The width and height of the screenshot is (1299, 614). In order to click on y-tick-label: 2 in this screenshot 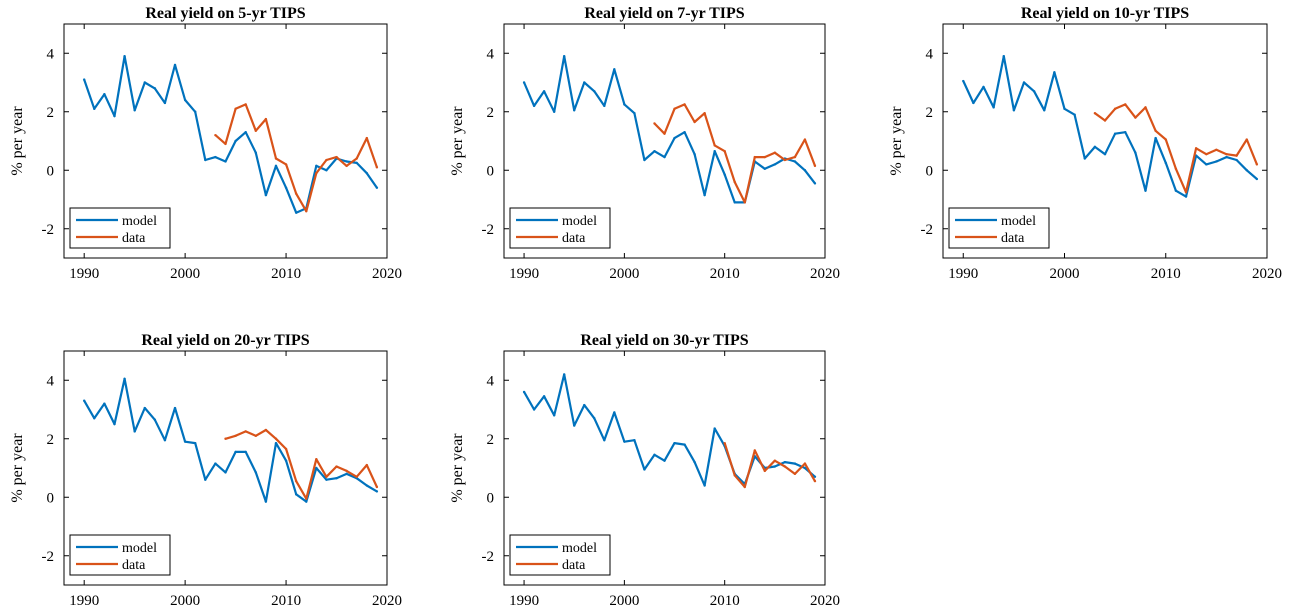, I will do `click(491, 440)`.